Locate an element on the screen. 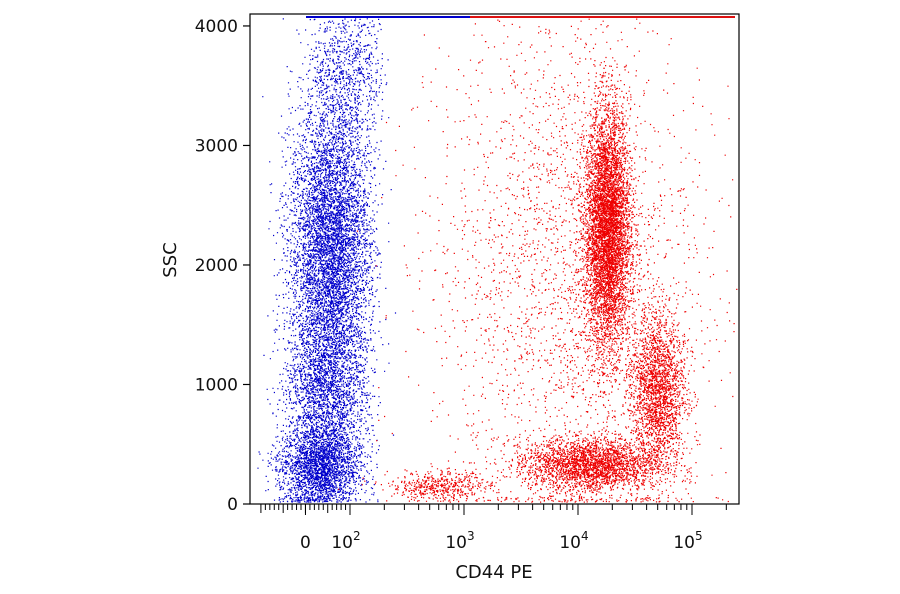  y-tick-label-1000: 1000 is located at coordinates (216, 385).